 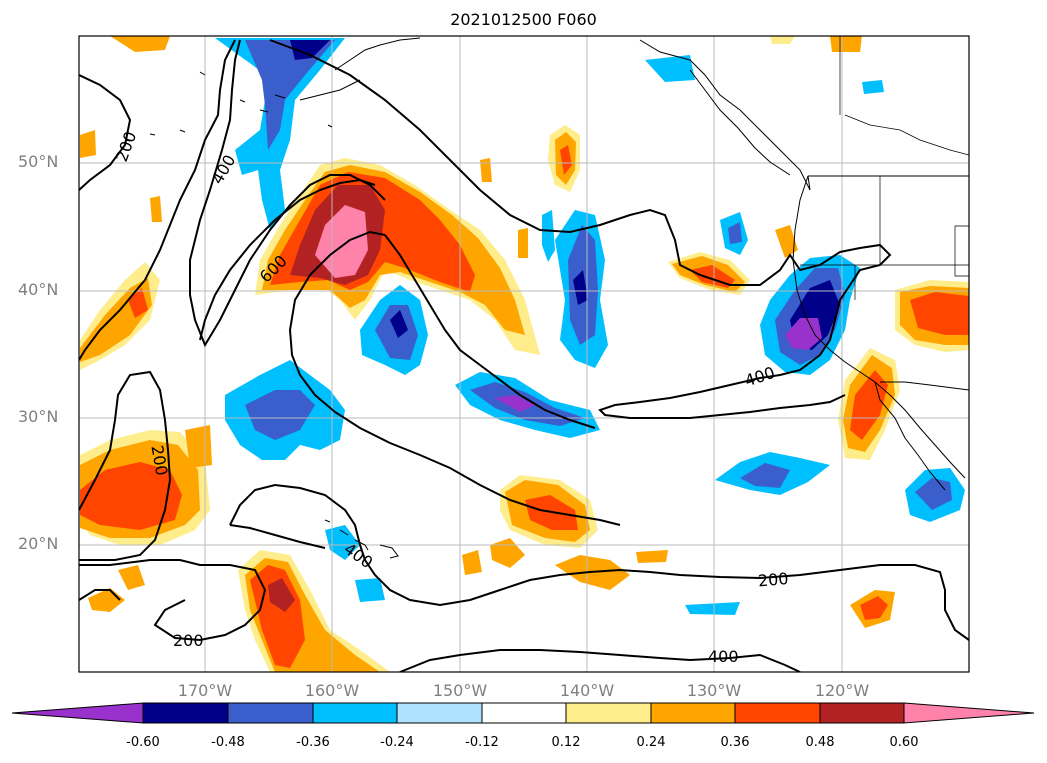 I want to click on pos-blob-far-west-red, so click(x=138, y=303).